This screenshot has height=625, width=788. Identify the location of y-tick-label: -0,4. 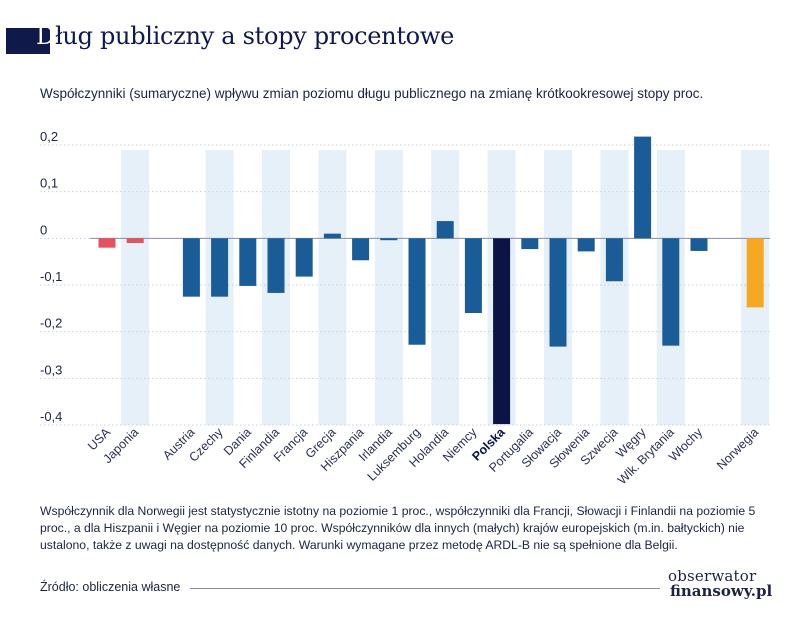
(51, 416).